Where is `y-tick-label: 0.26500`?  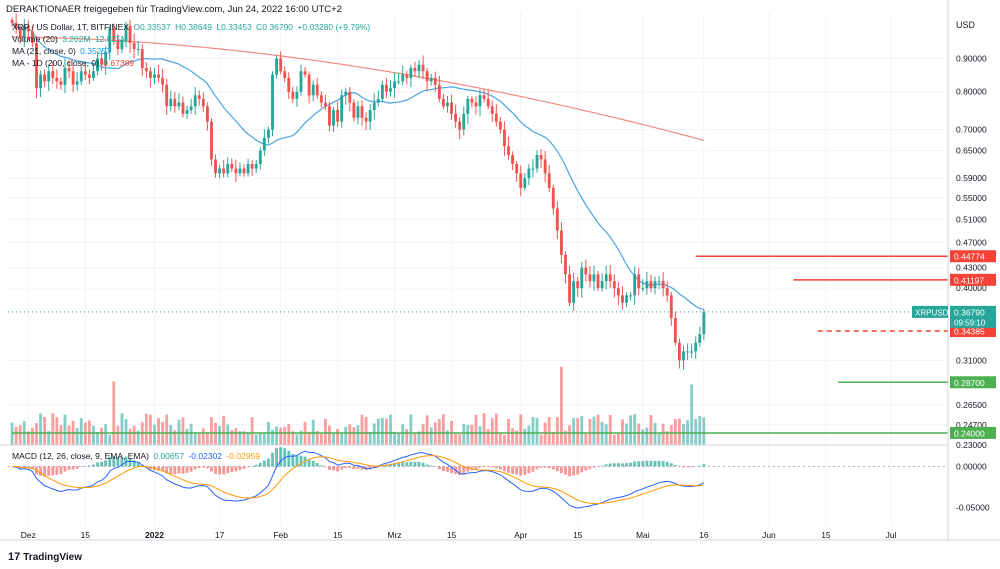
y-tick-label: 0.26500 is located at coordinates (971, 405).